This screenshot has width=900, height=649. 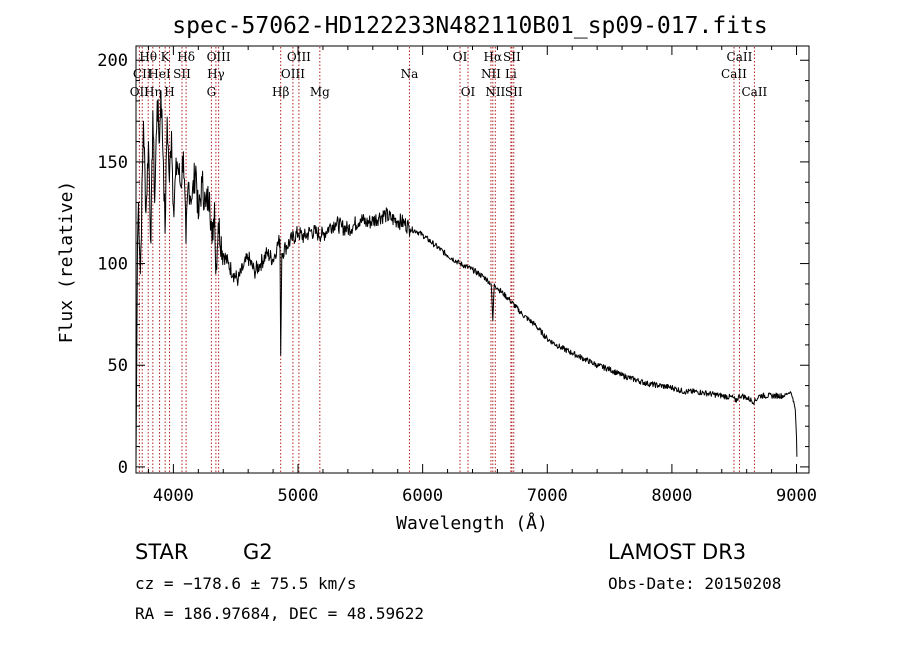 What do you see at coordinates (547, 496) in the screenshot?
I see `x-tick-label: 7000` at bounding box center [547, 496].